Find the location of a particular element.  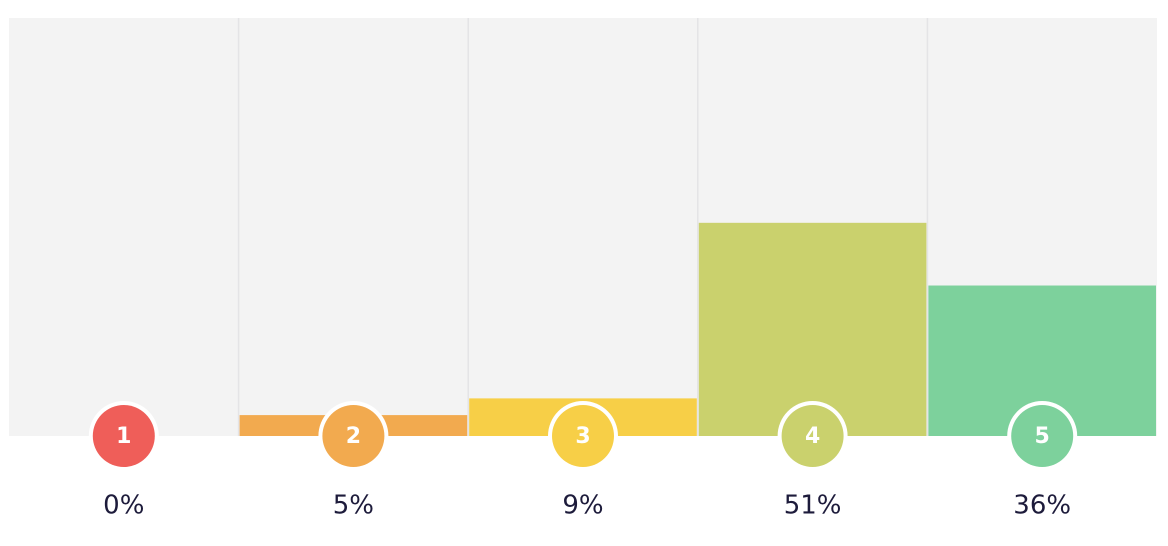

value-label: 5% is located at coordinates (353, 506).